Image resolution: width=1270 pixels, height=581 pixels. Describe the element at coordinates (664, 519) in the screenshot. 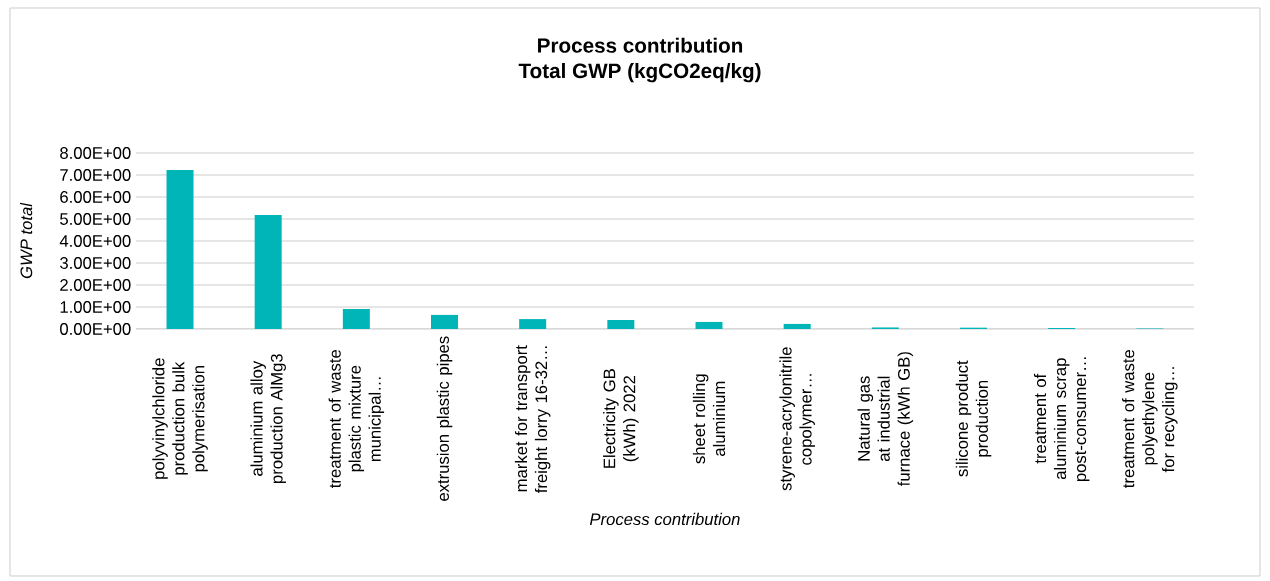

I see `x-axis-title: Process contribution` at that location.